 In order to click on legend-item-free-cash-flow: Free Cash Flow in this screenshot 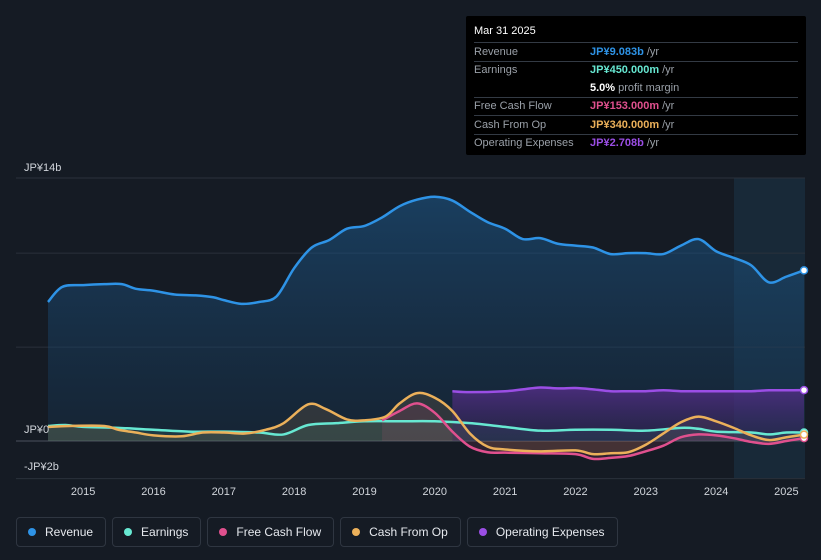, I will do `click(271, 532)`.